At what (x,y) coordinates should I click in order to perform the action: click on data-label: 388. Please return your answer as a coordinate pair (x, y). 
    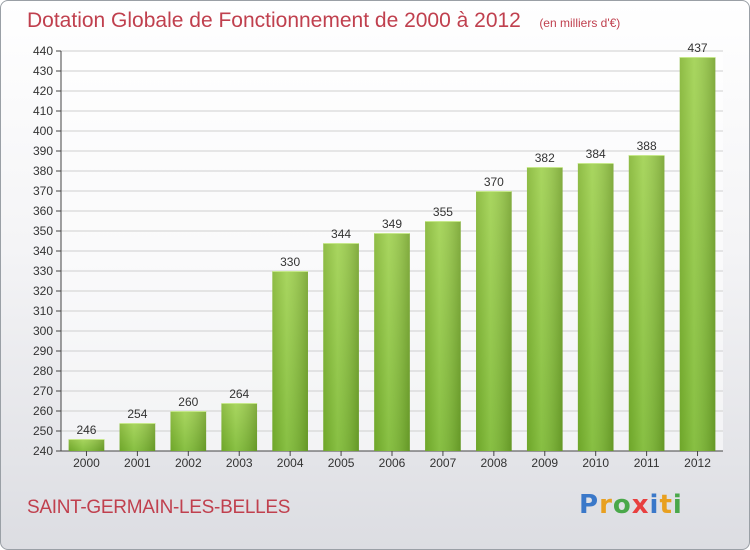
    Looking at the image, I should click on (647, 146).